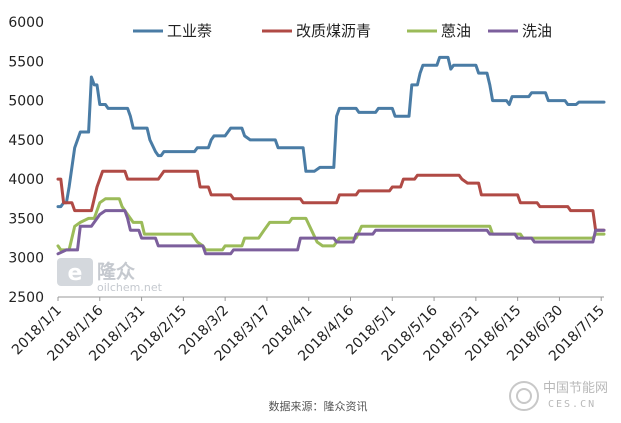 The width and height of the screenshot is (621, 423). I want to click on y-tick-label: 2500, so click(26, 298).